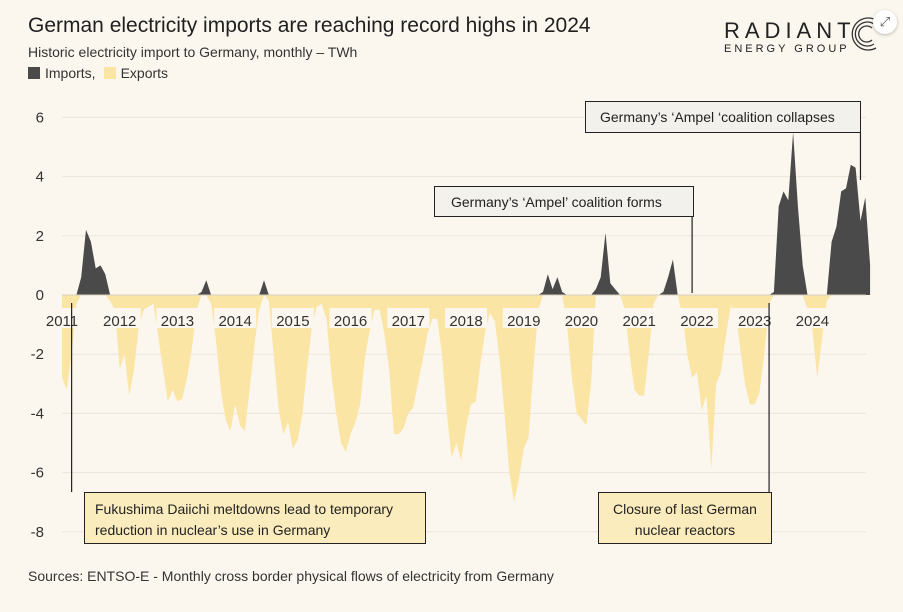  What do you see at coordinates (885, 22) in the screenshot?
I see `expand-icon: ⤢` at bounding box center [885, 22].